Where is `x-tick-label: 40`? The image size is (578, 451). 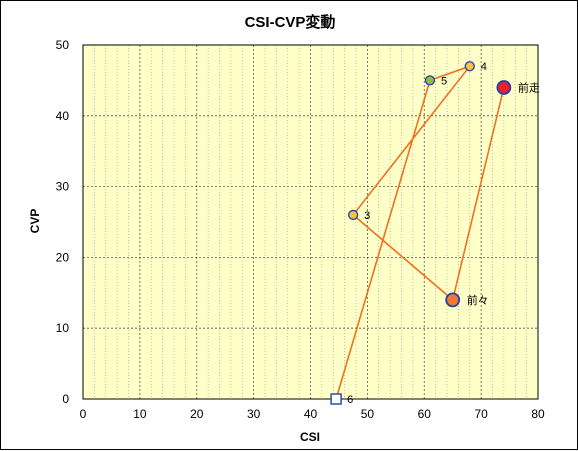
x-tick-label: 40 is located at coordinates (311, 414).